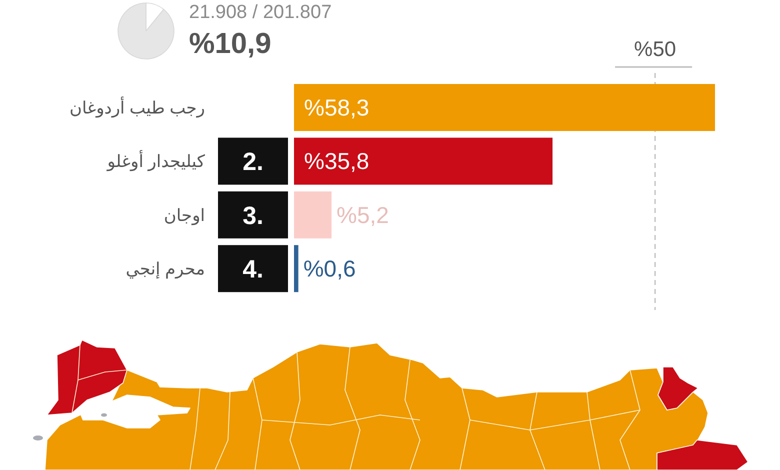  I want to click on y-tick-label: محرم إنجي, so click(165, 270).